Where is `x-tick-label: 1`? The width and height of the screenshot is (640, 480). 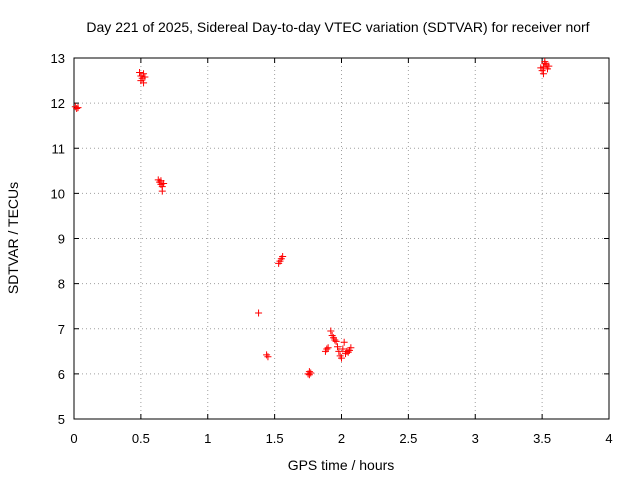 x-tick-label: 1 is located at coordinates (207, 438).